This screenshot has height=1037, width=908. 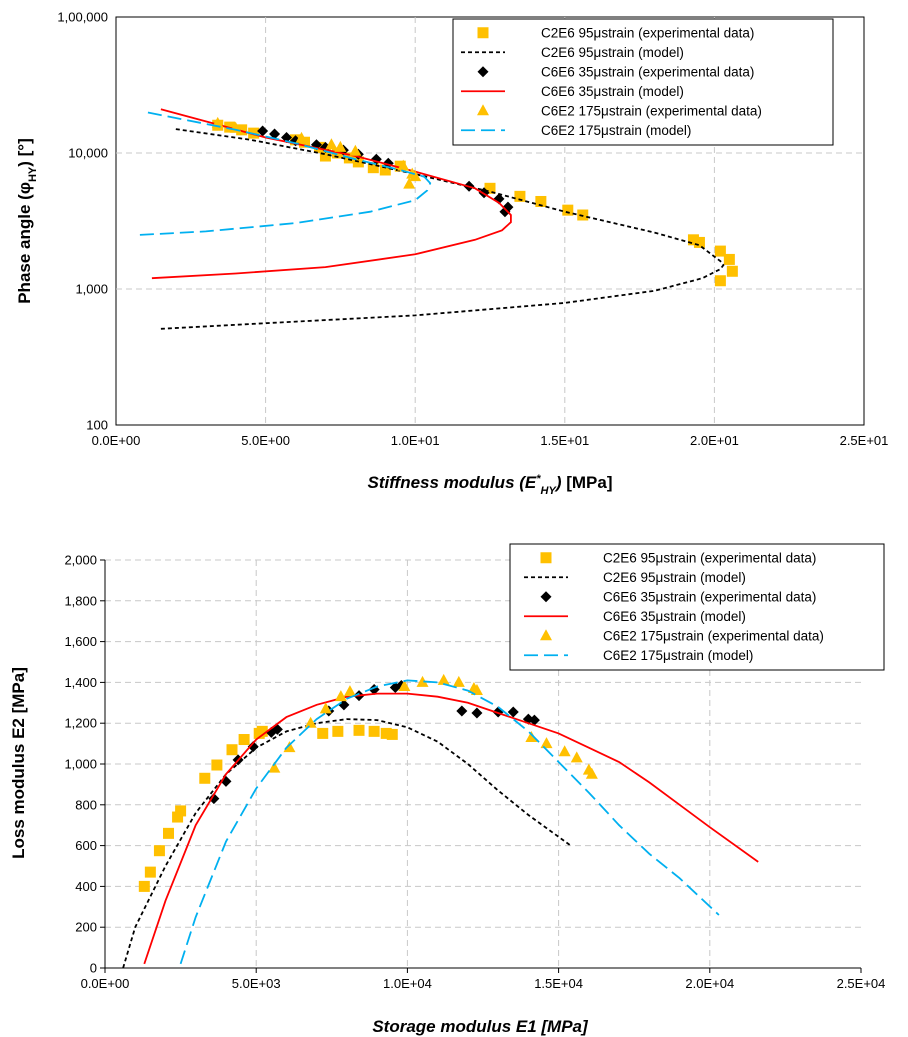 I want to click on legend-entry: C2E6 95μstrain (model), so click(x=635, y=577).